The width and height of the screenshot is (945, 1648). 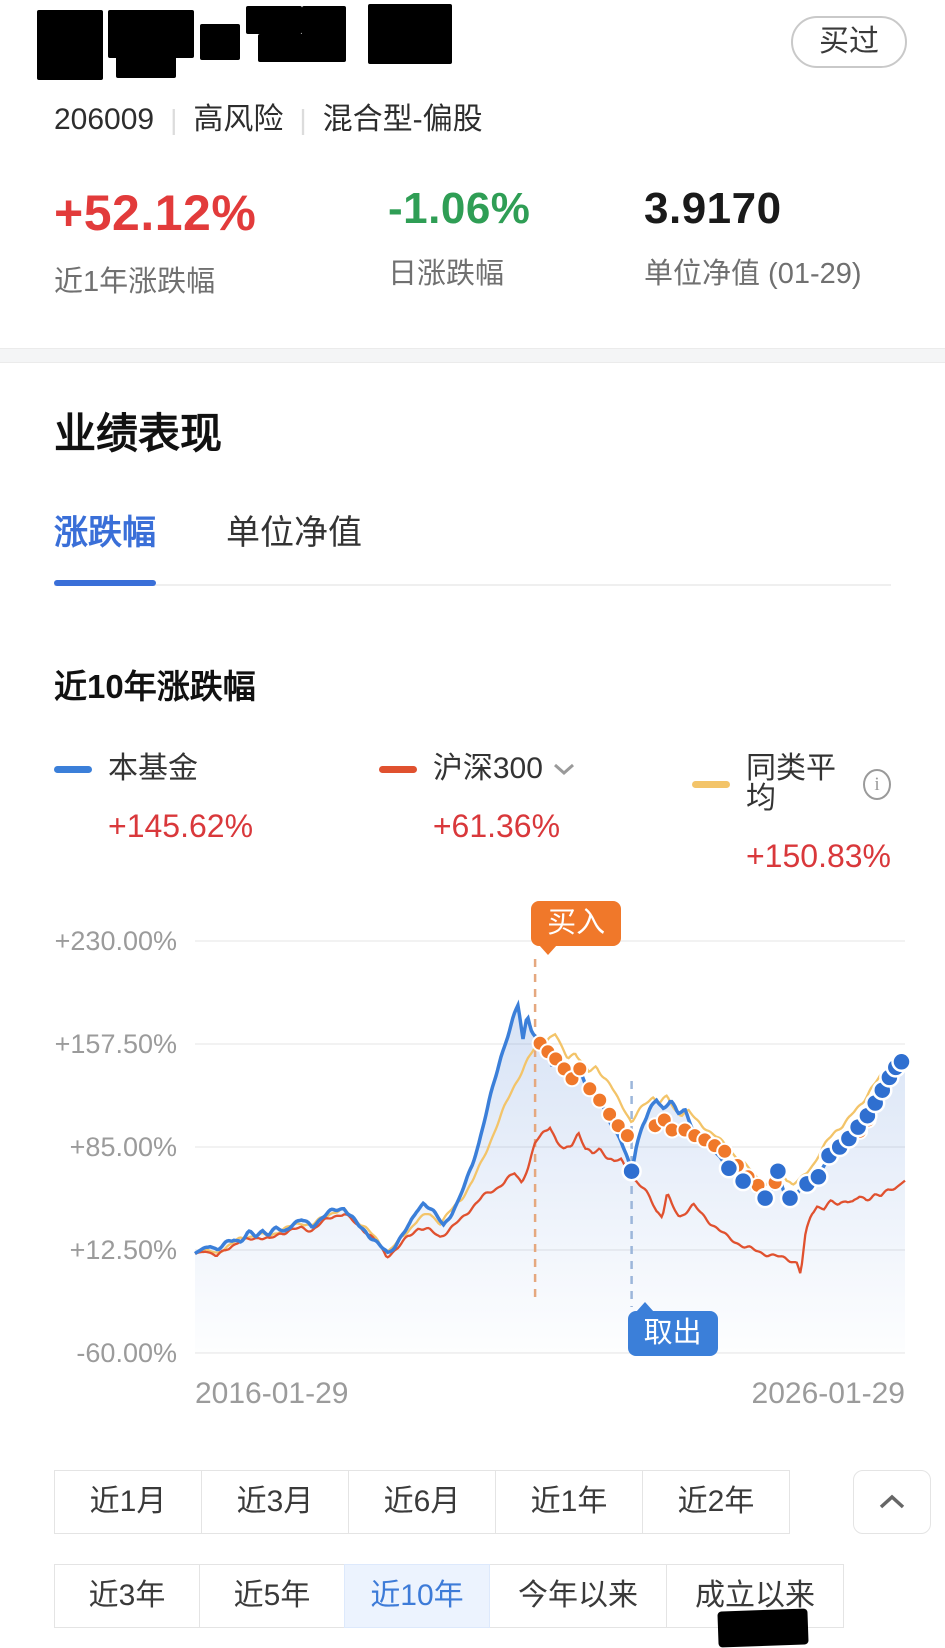 I want to click on tab-unit-nav: 单位净值, so click(x=294, y=533).